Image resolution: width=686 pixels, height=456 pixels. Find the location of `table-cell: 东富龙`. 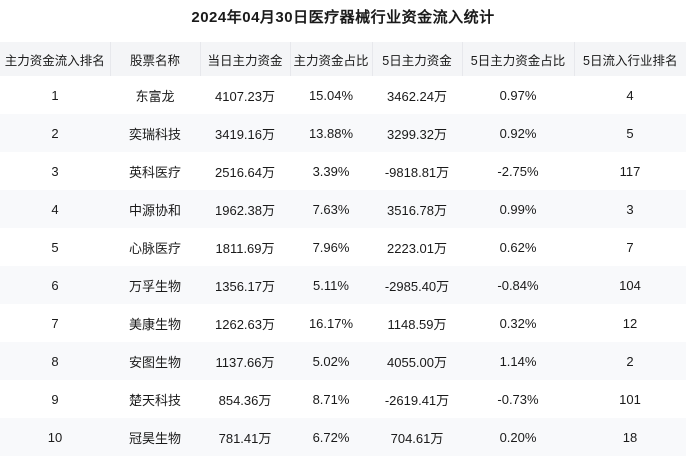

table-cell: 东富龙 is located at coordinates (155, 96).